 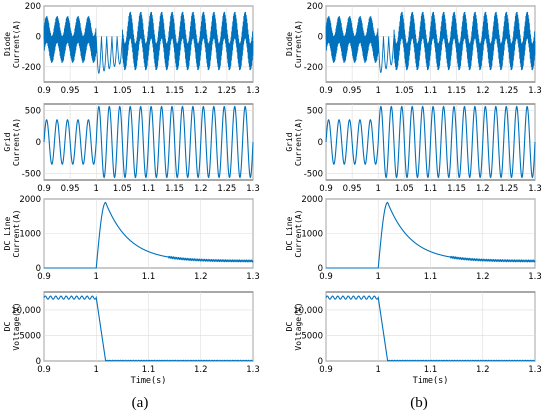 I want to click on b-grid-xtick-label: 0.95, so click(x=352, y=189).